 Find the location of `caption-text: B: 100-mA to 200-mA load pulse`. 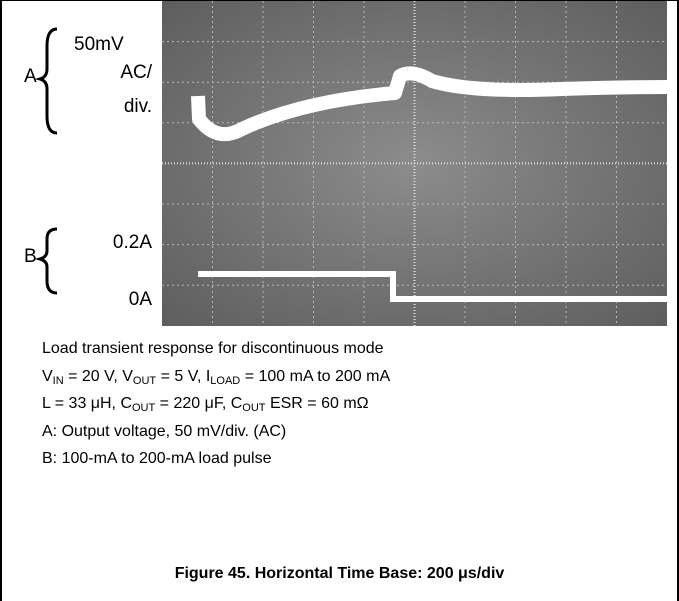

caption-text: B: 100-mA to 200-mA load pulse is located at coordinates (157, 458).